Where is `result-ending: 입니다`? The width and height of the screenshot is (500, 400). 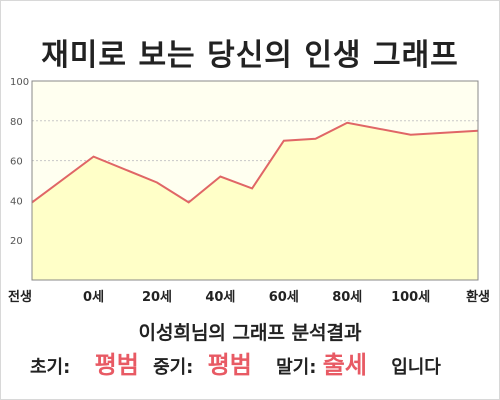 result-ending: 입니다 is located at coordinates (416, 367).